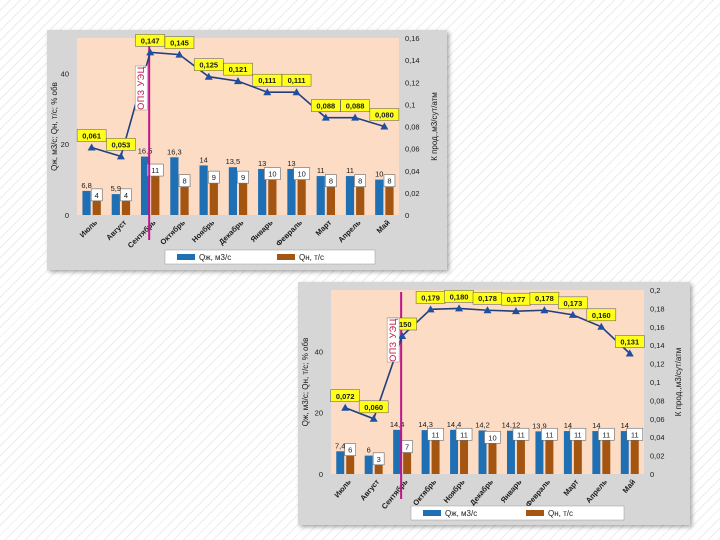 This screenshot has height=540, width=720. I want to click on c2-opz-label-box, so click(393, 340).